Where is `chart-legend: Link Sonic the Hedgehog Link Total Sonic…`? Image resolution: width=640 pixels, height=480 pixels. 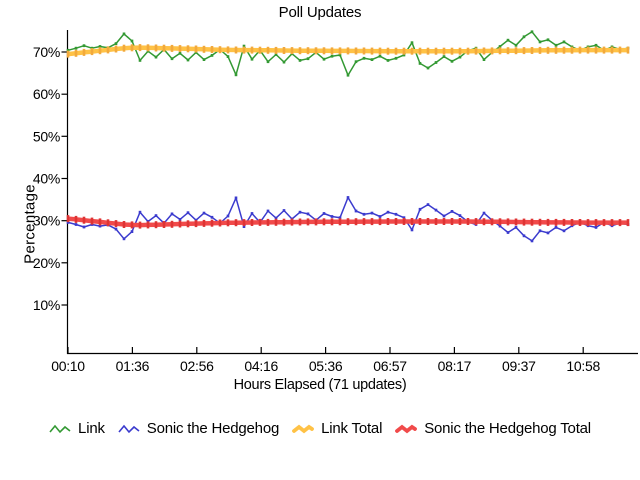 chart-legend: Link Sonic the Hedgehog Link Total Sonic… is located at coordinates (320, 428).